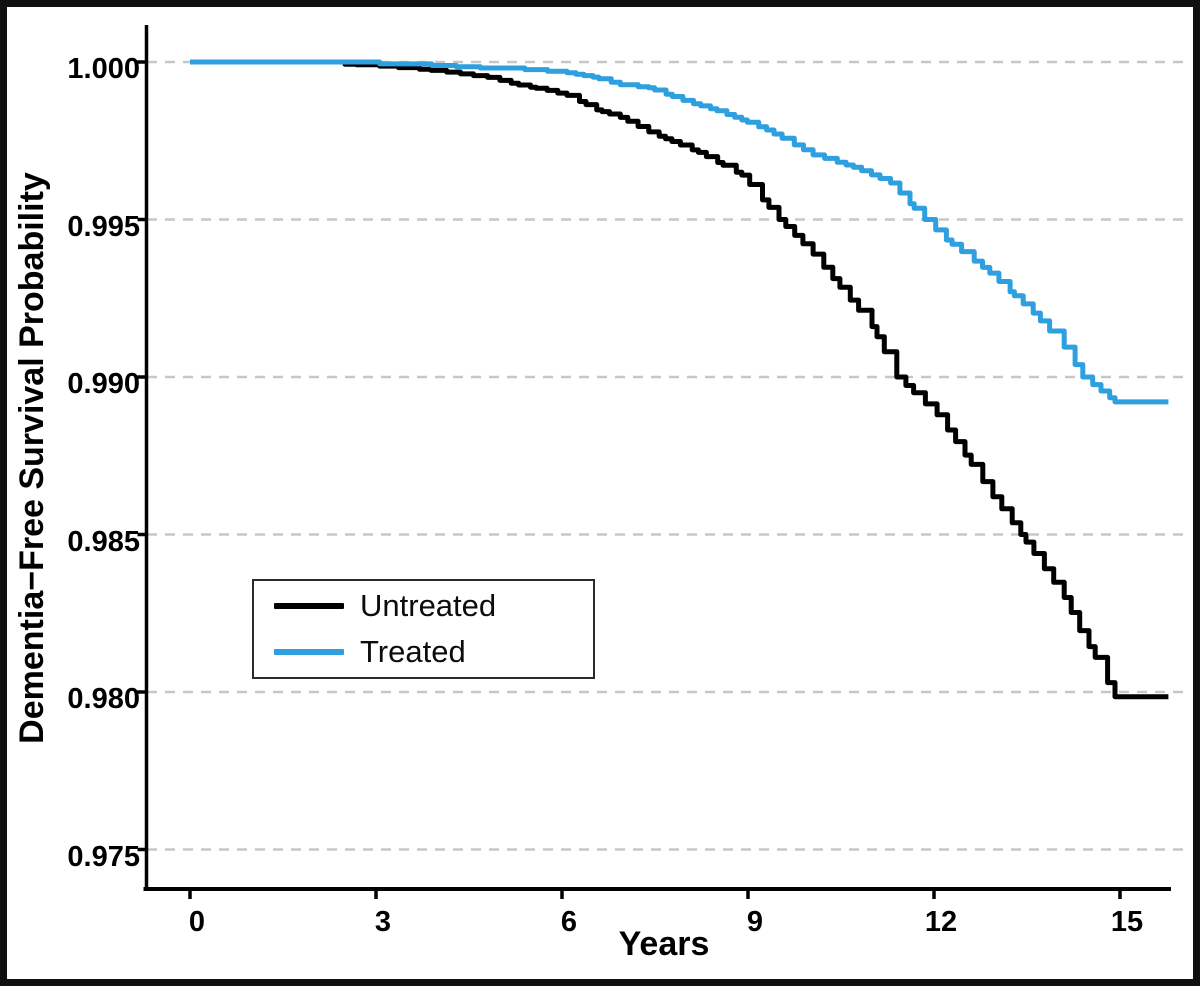 The width and height of the screenshot is (1200, 986). What do you see at coordinates (383, 922) in the screenshot?
I see `x-tick-label: 3` at bounding box center [383, 922].